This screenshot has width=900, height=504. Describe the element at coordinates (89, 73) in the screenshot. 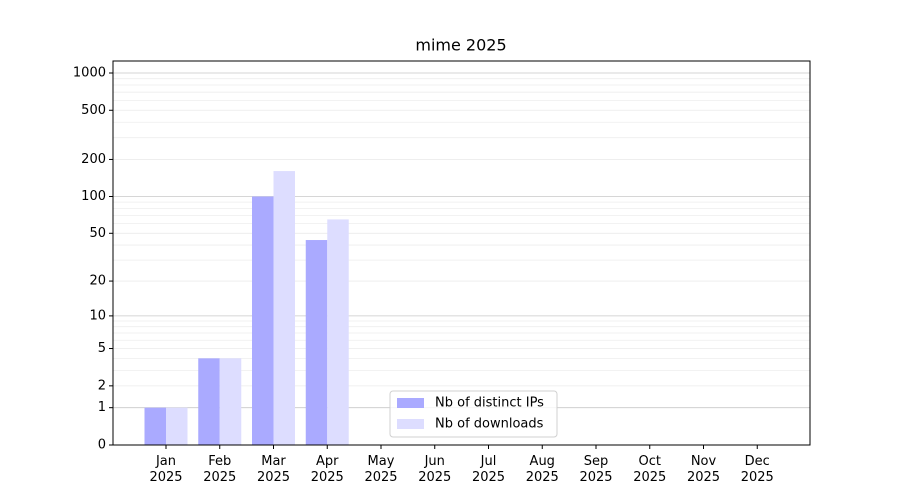

I see `y-tick-label: 1000` at that location.